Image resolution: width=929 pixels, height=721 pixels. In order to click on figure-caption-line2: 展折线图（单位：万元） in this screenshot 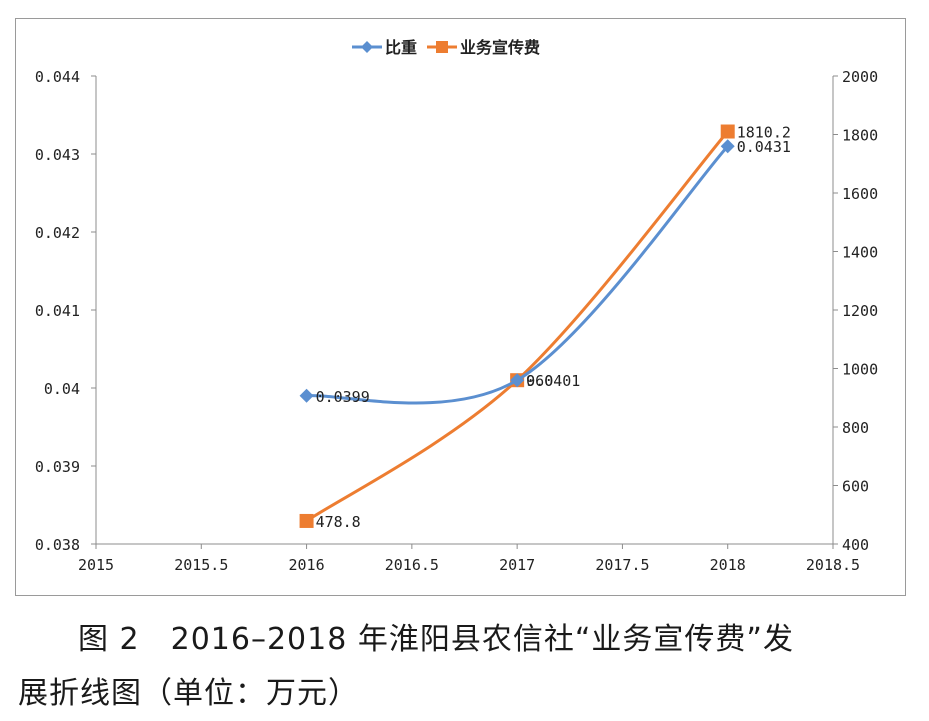, I will do `click(188, 693)`.